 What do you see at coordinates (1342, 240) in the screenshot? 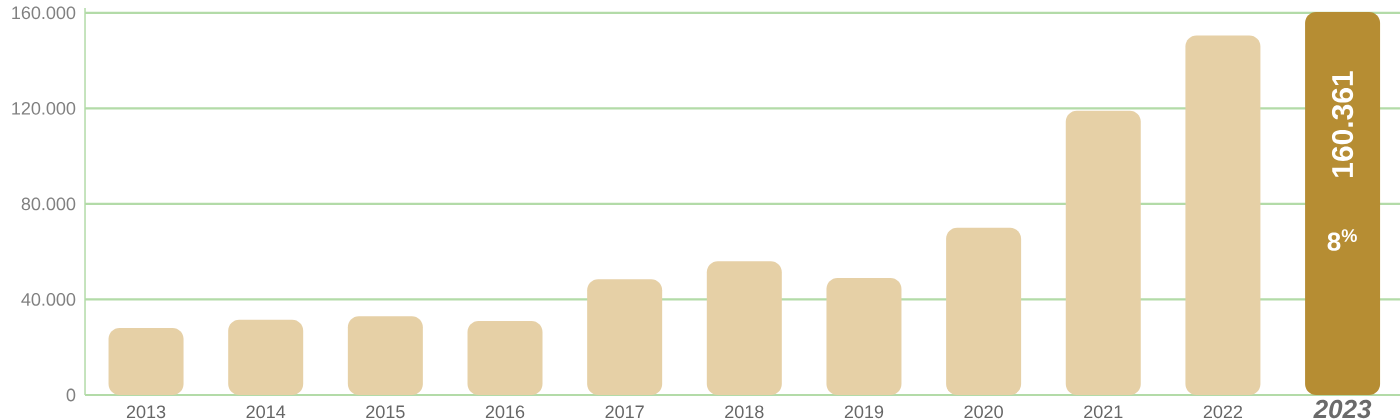
I see `annotation: 8$^{%}$` at bounding box center [1342, 240].